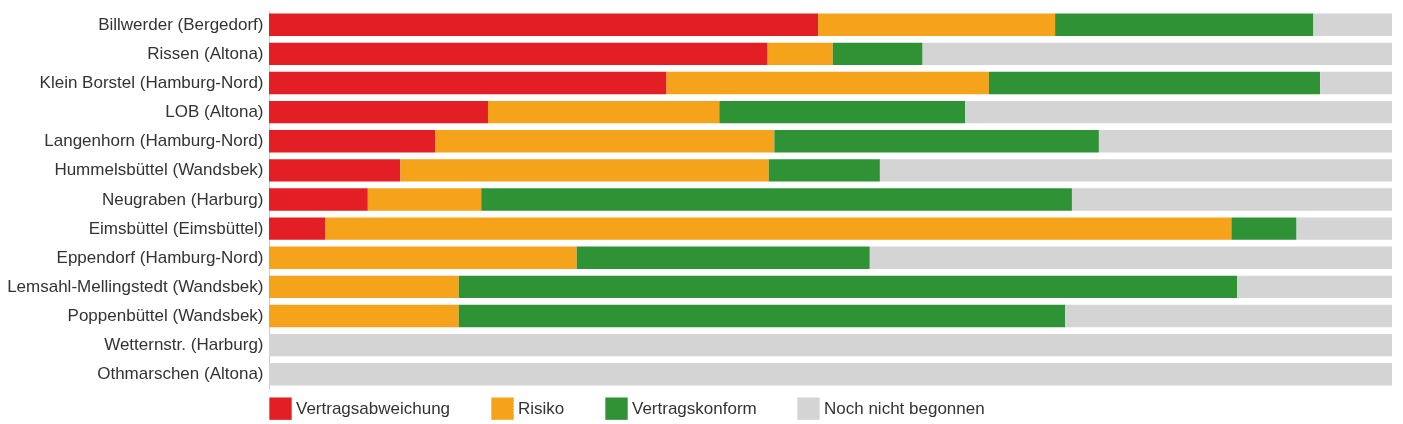 Image resolution: width=1403 pixels, height=424 pixels. I want to click on y-tick-label: Hummelsbüttel (Wandsbek), so click(159, 170).